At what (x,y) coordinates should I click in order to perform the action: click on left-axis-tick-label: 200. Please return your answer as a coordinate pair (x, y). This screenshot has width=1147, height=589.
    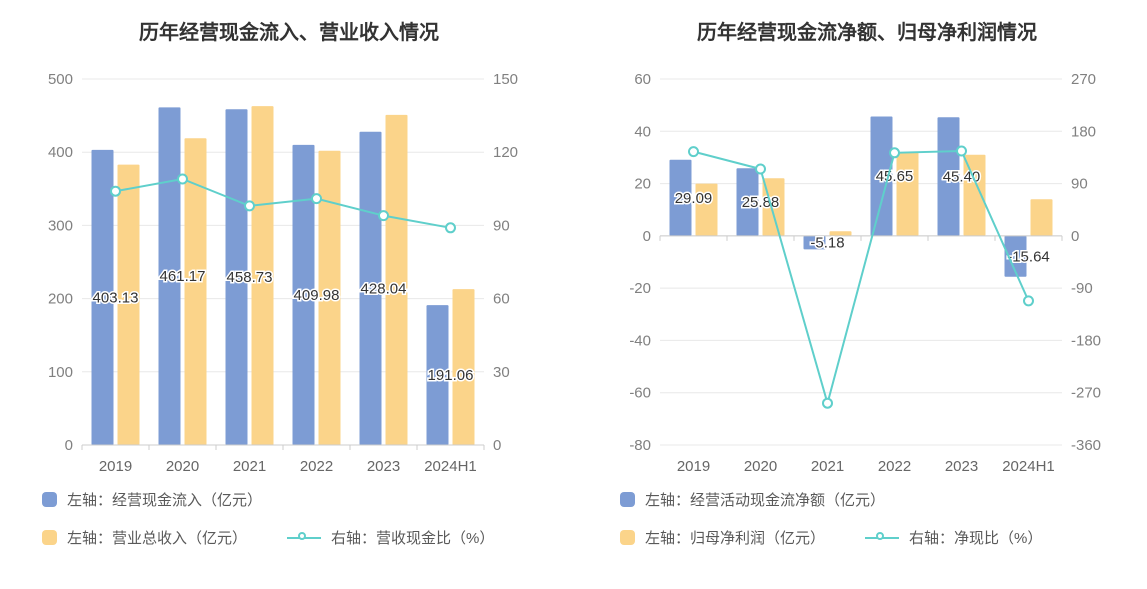
    Looking at the image, I should click on (60, 299).